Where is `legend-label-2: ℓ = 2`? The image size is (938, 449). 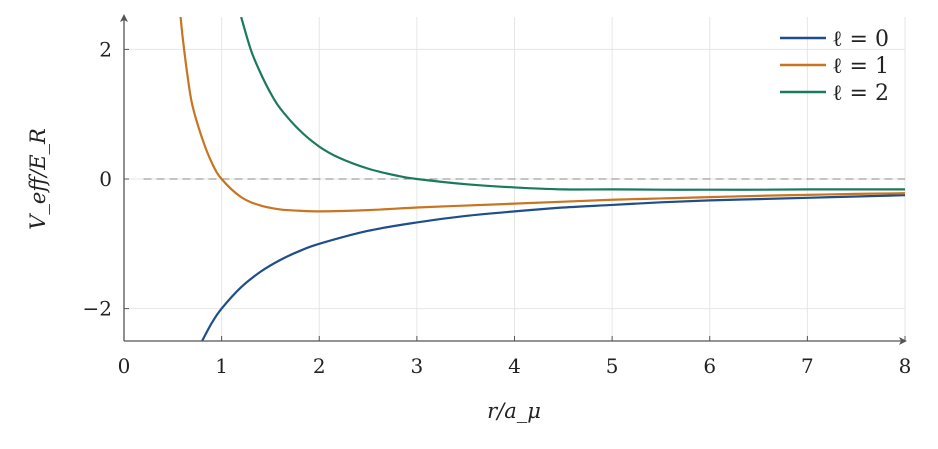
legend-label-2: ℓ = 2 is located at coordinates (860, 93).